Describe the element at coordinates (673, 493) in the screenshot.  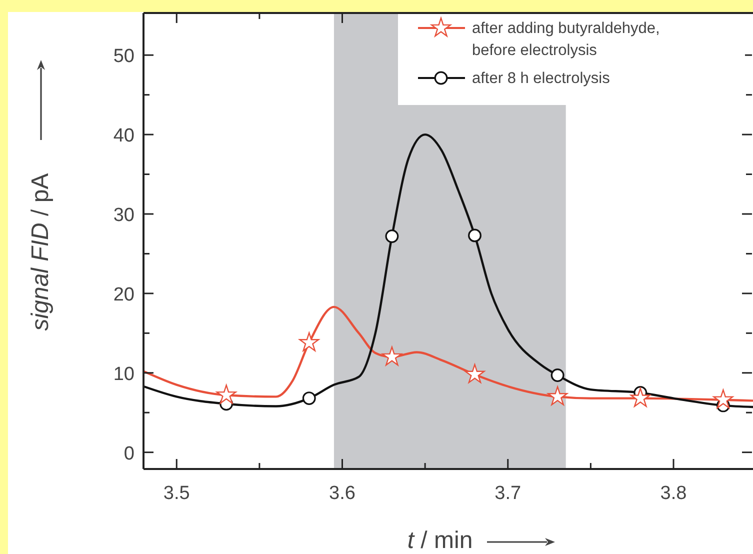
I see `x-tick-label: 3.8` at that location.